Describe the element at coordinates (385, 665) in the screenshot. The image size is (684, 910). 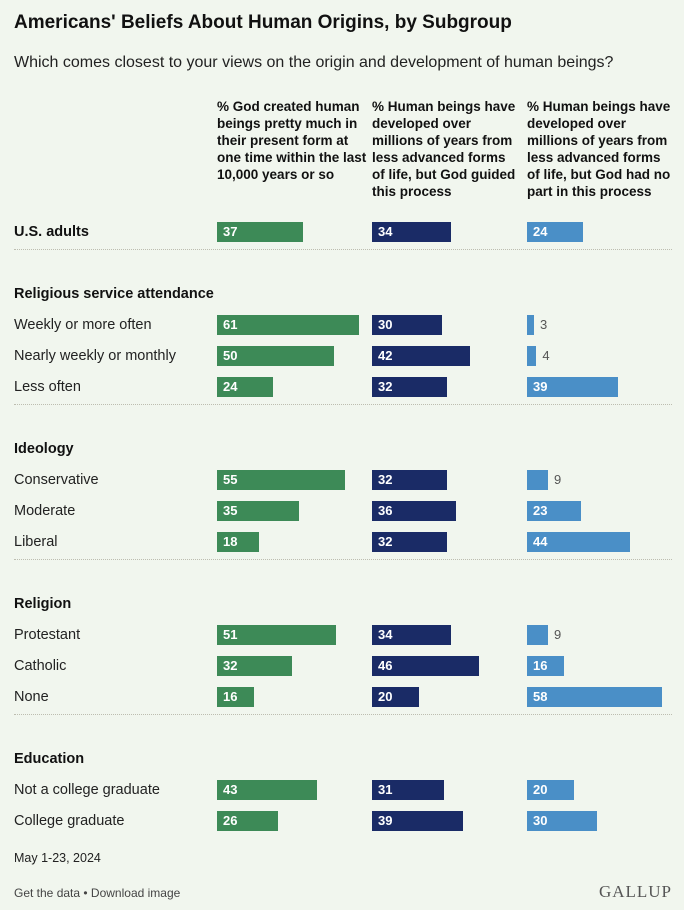
I see `bar-value-label: 46` at that location.